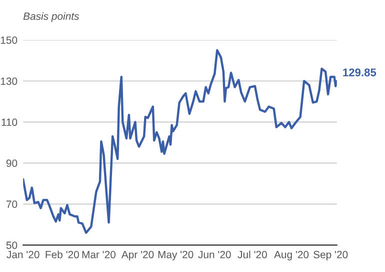 The image size is (385, 272). What do you see at coordinates (12, 204) in the screenshot?
I see `y-tick-label: 70` at bounding box center [12, 204].